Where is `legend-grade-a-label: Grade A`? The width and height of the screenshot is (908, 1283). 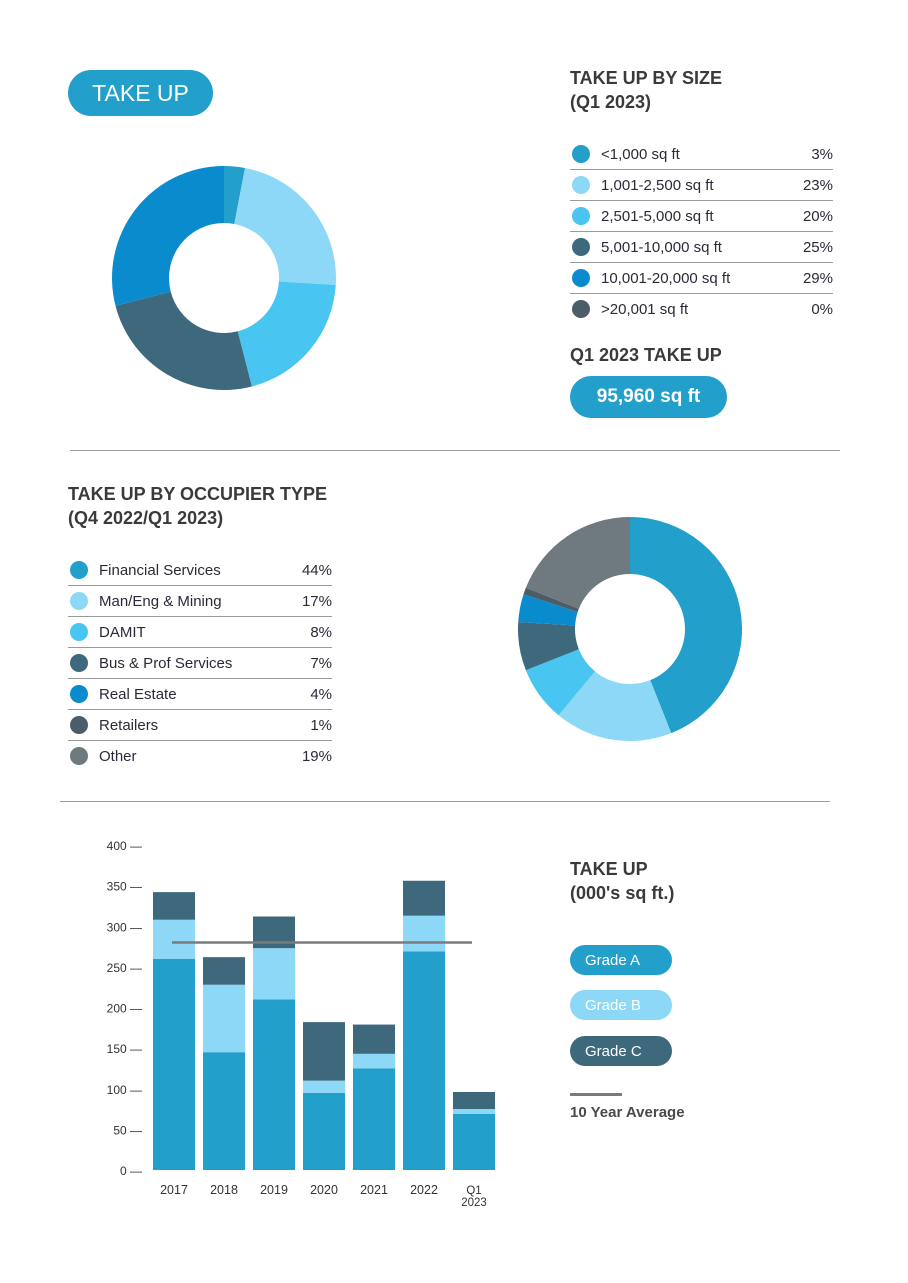 legend-grade-a-label: Grade A is located at coordinates (613, 960).